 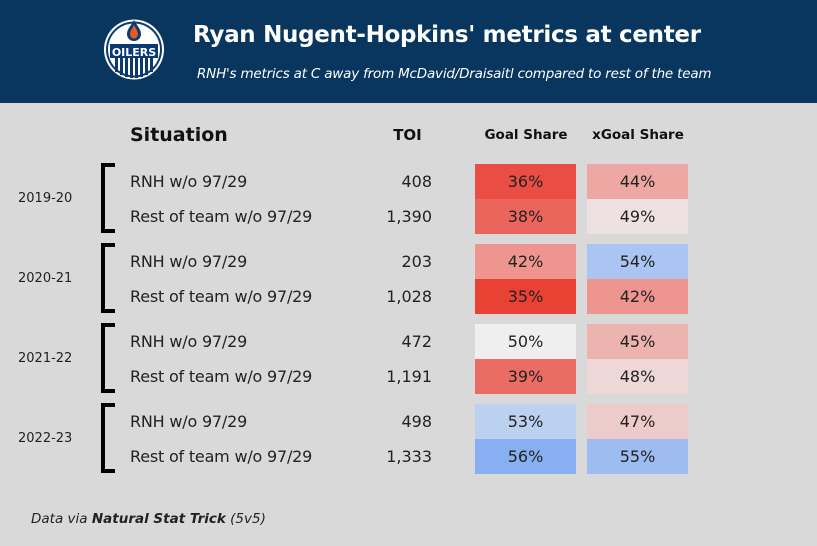 I want to click on xgoal-share-cell: 54%, so click(x=637, y=261).